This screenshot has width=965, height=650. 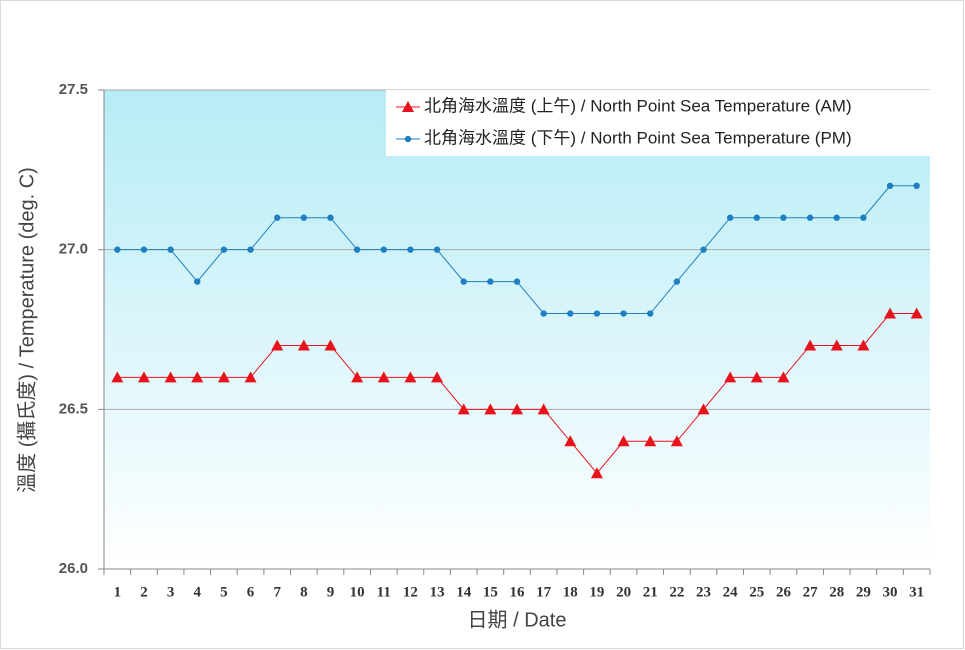 I want to click on x-tick-label: 2, so click(x=144, y=592).